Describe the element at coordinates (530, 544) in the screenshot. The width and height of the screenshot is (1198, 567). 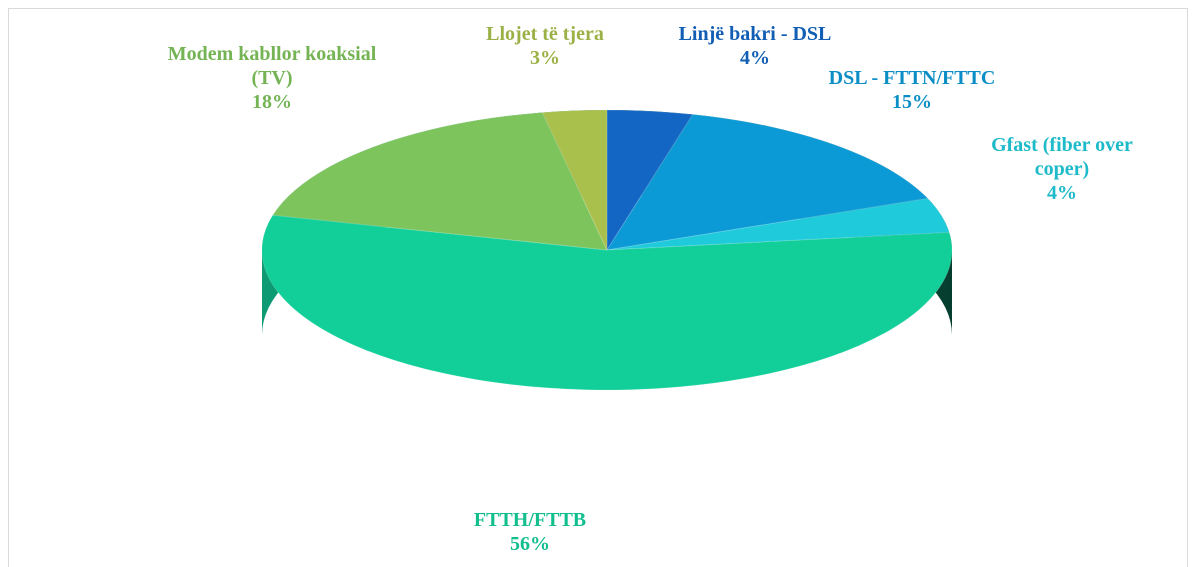
I see `label-value: 56%` at that location.